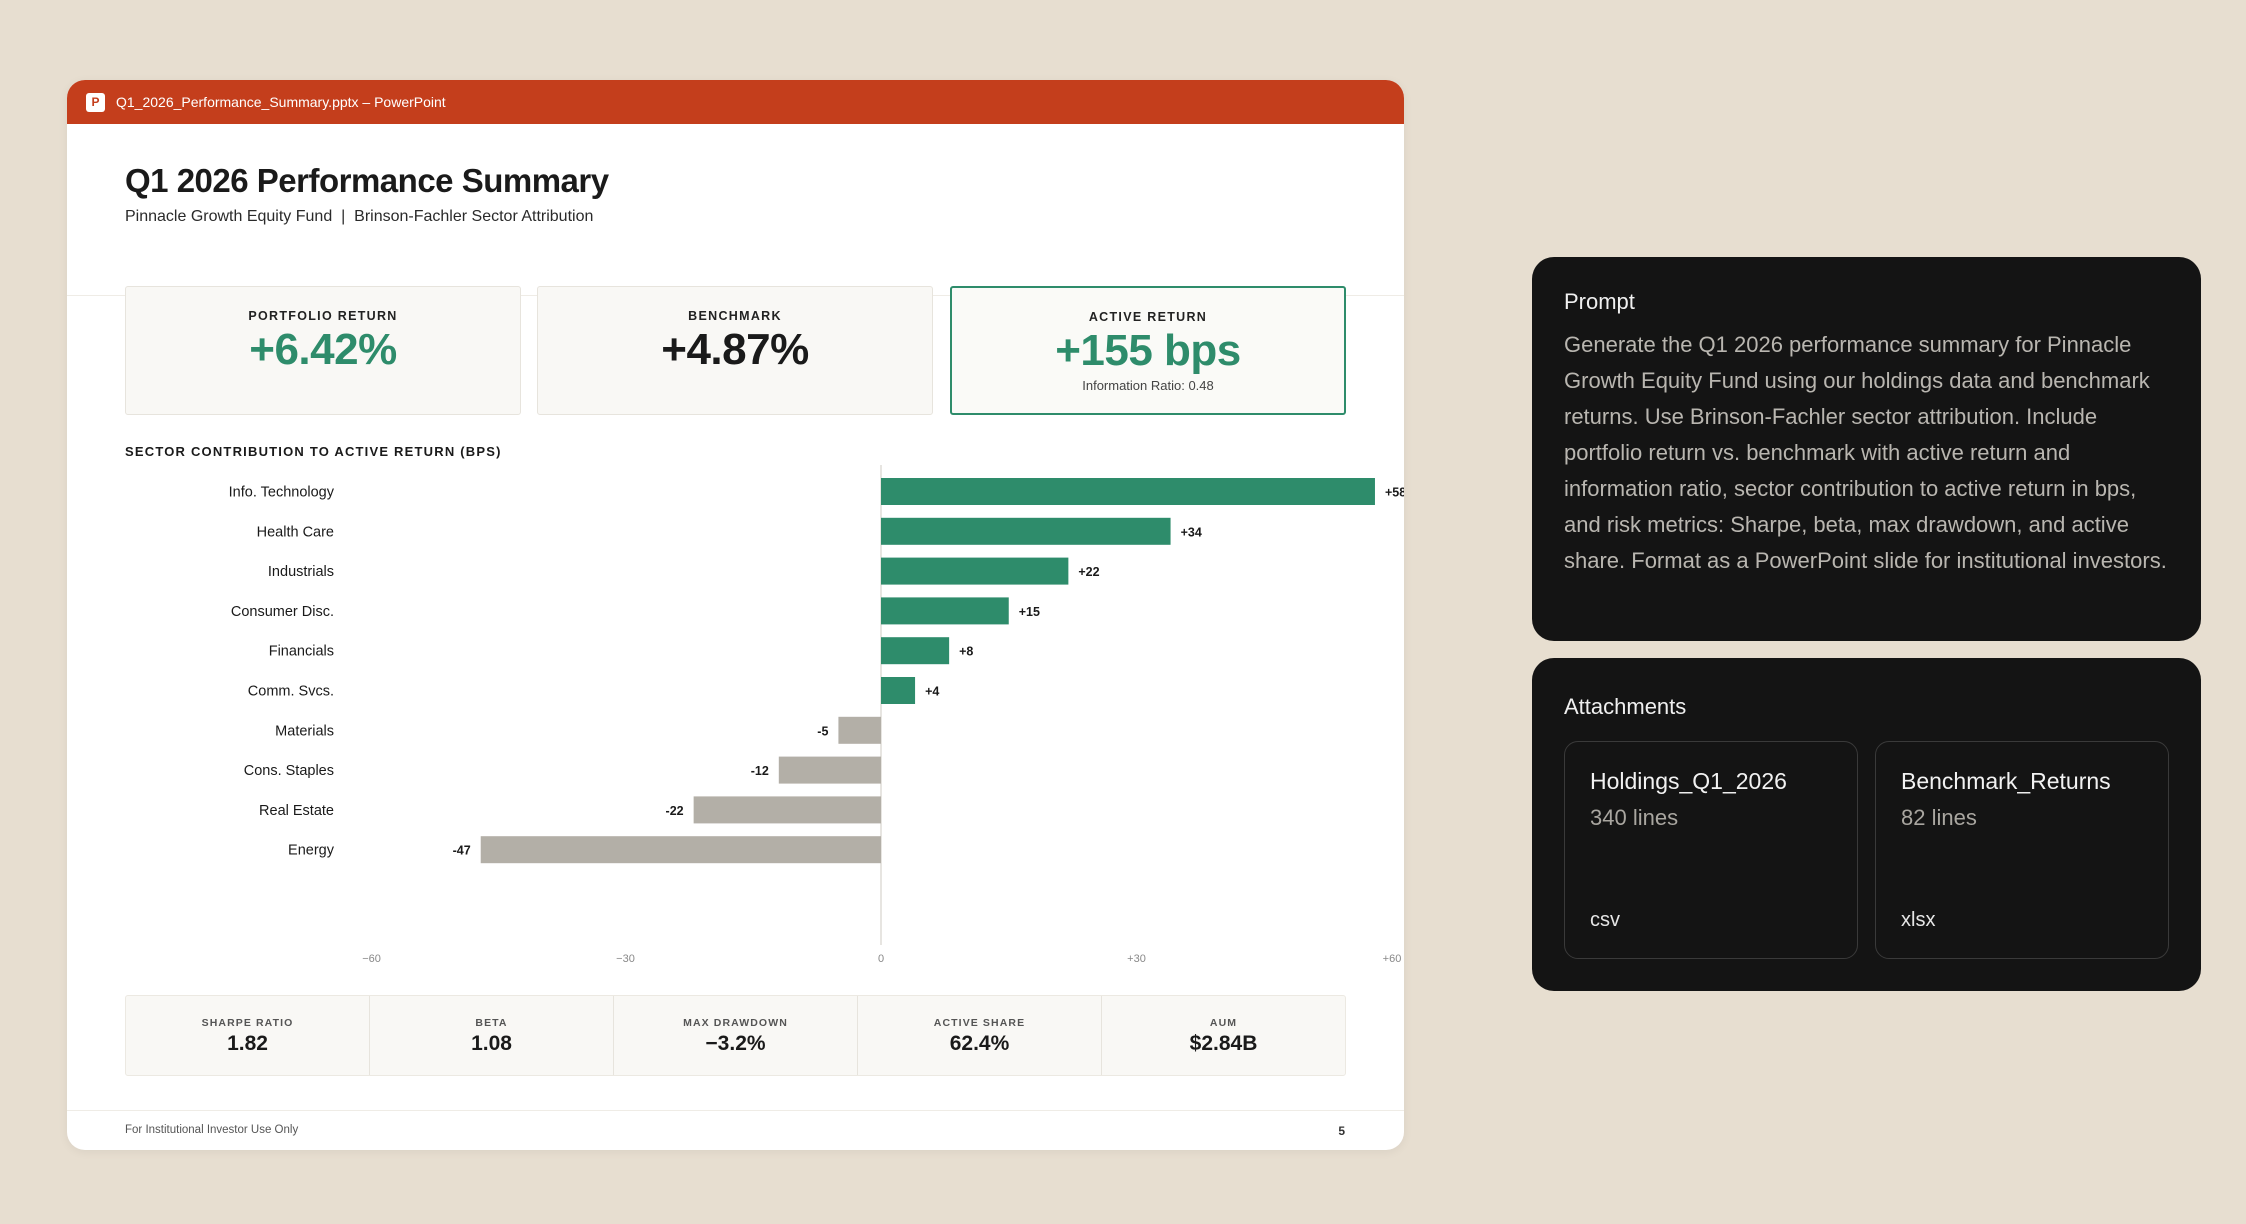  I want to click on x-tick-label: 0, so click(881, 959).